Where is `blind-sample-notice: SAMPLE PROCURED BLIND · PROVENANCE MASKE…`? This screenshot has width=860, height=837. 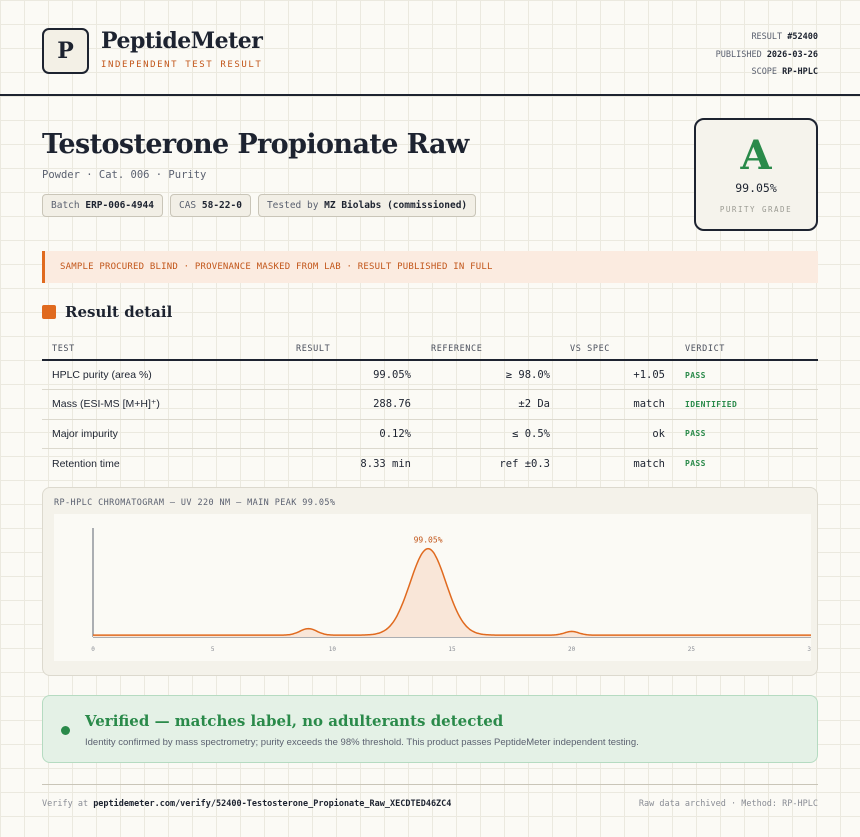
blind-sample-notice: SAMPLE PROCURED BLIND · PROVENANCE MASKE… is located at coordinates (430, 267).